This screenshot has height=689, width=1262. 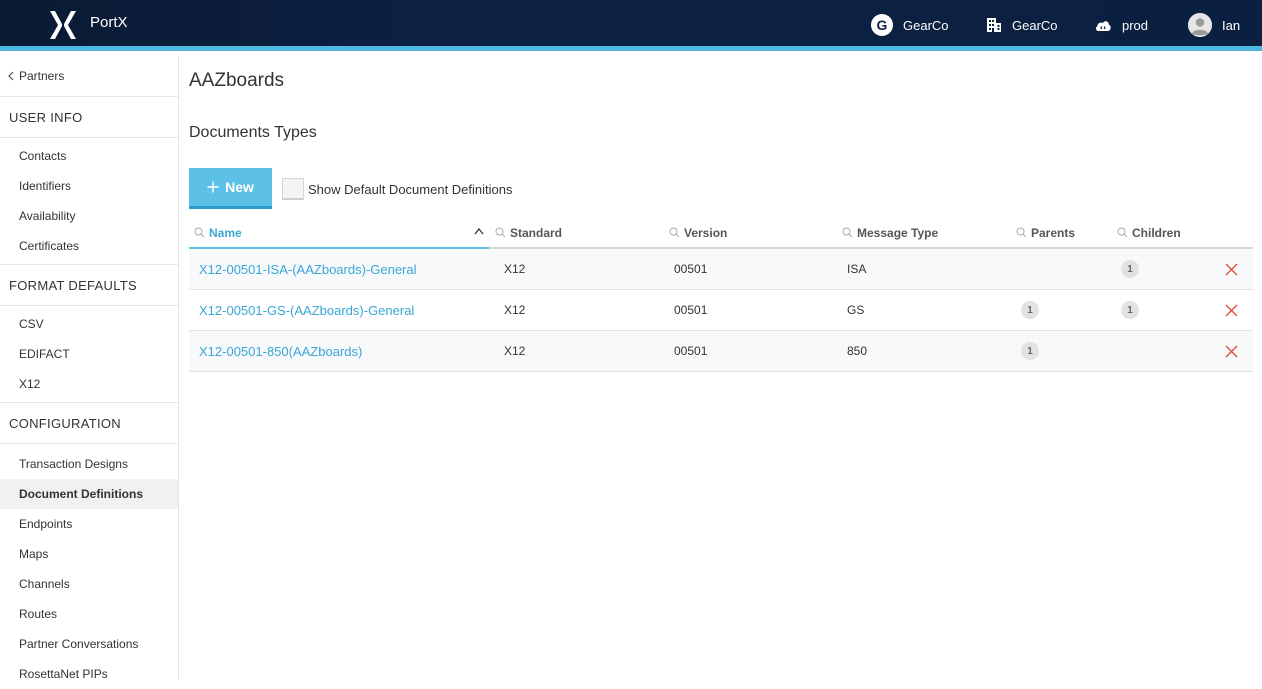 What do you see at coordinates (89, 76) in the screenshot?
I see `back-to-partners-link: Partners` at bounding box center [89, 76].